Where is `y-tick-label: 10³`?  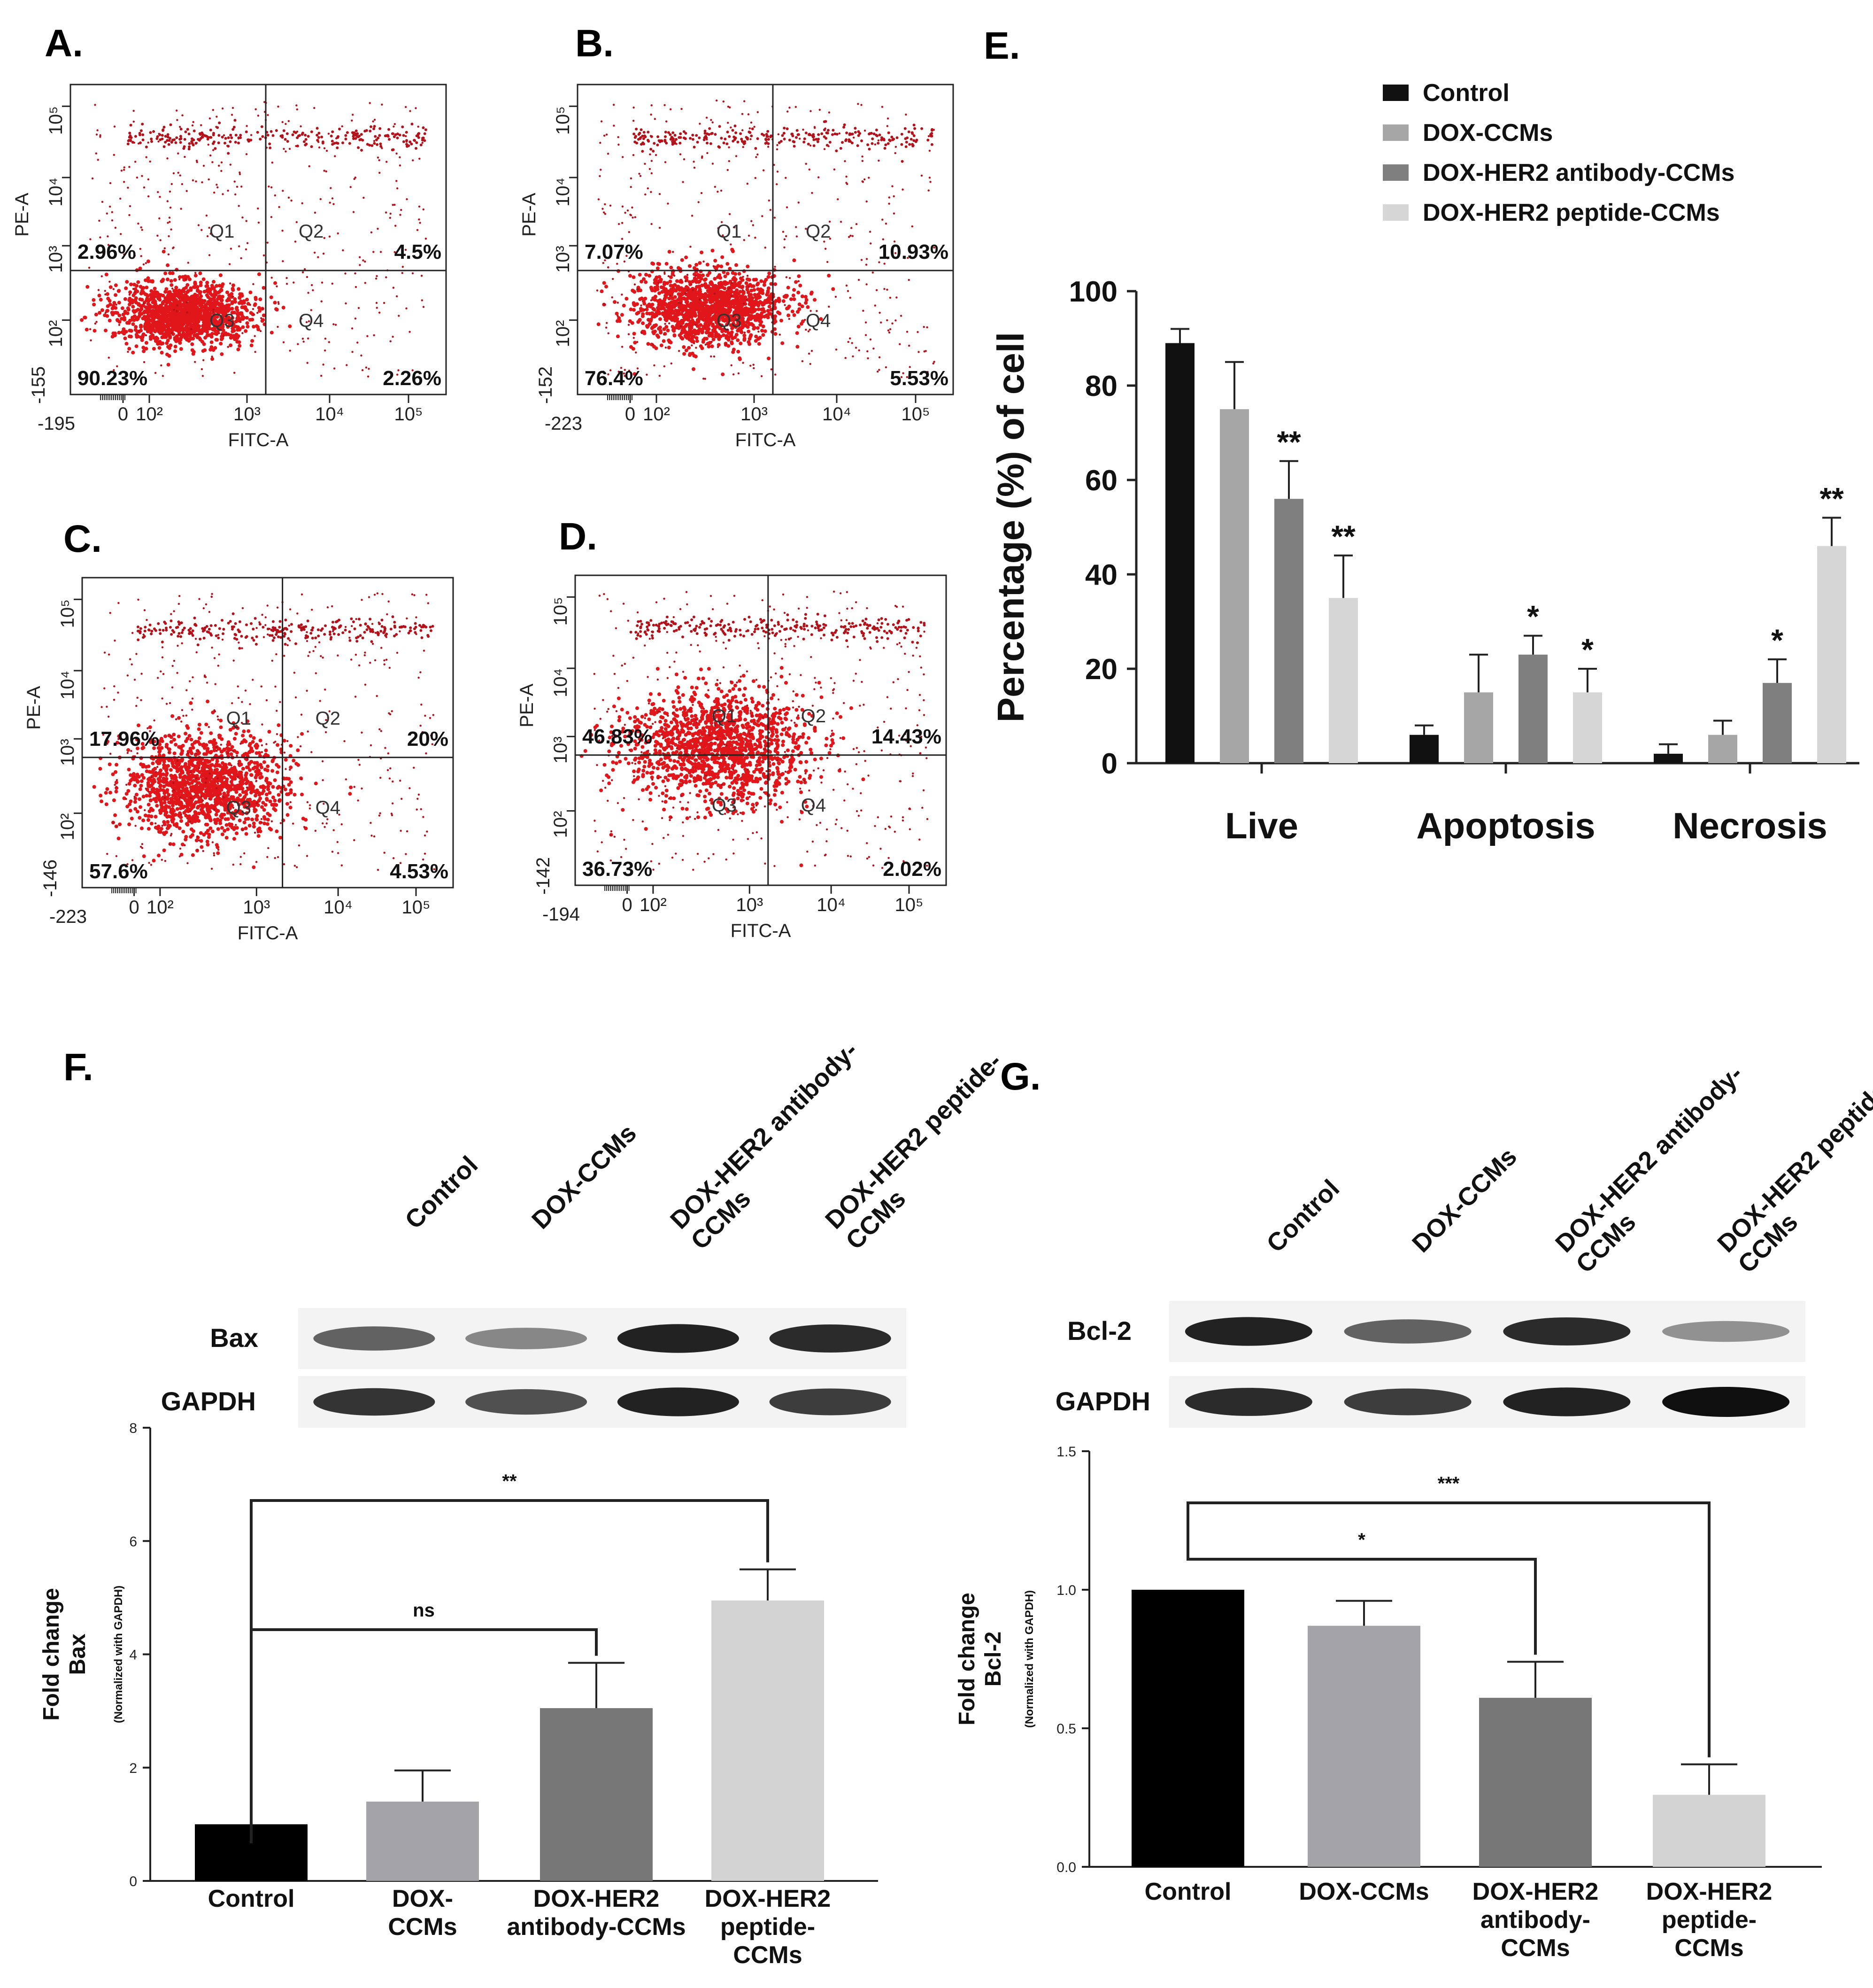 y-tick-label: 10³ is located at coordinates (563, 260).